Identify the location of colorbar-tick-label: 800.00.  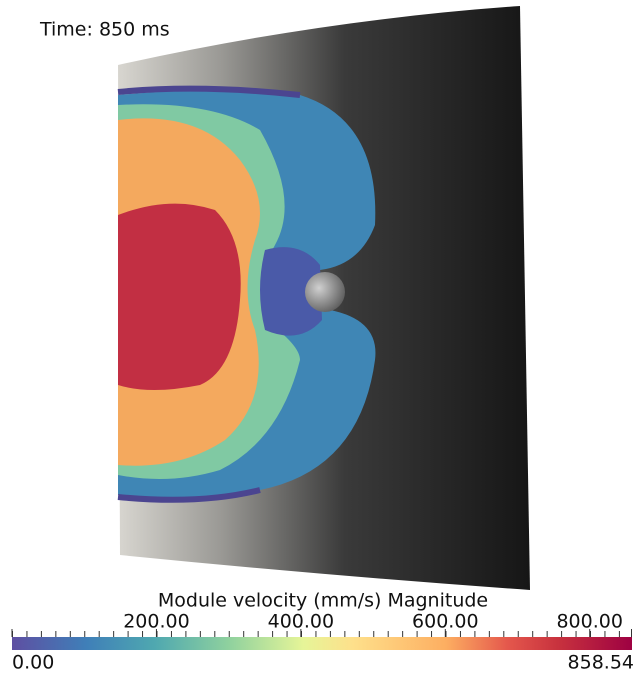
(589, 622).